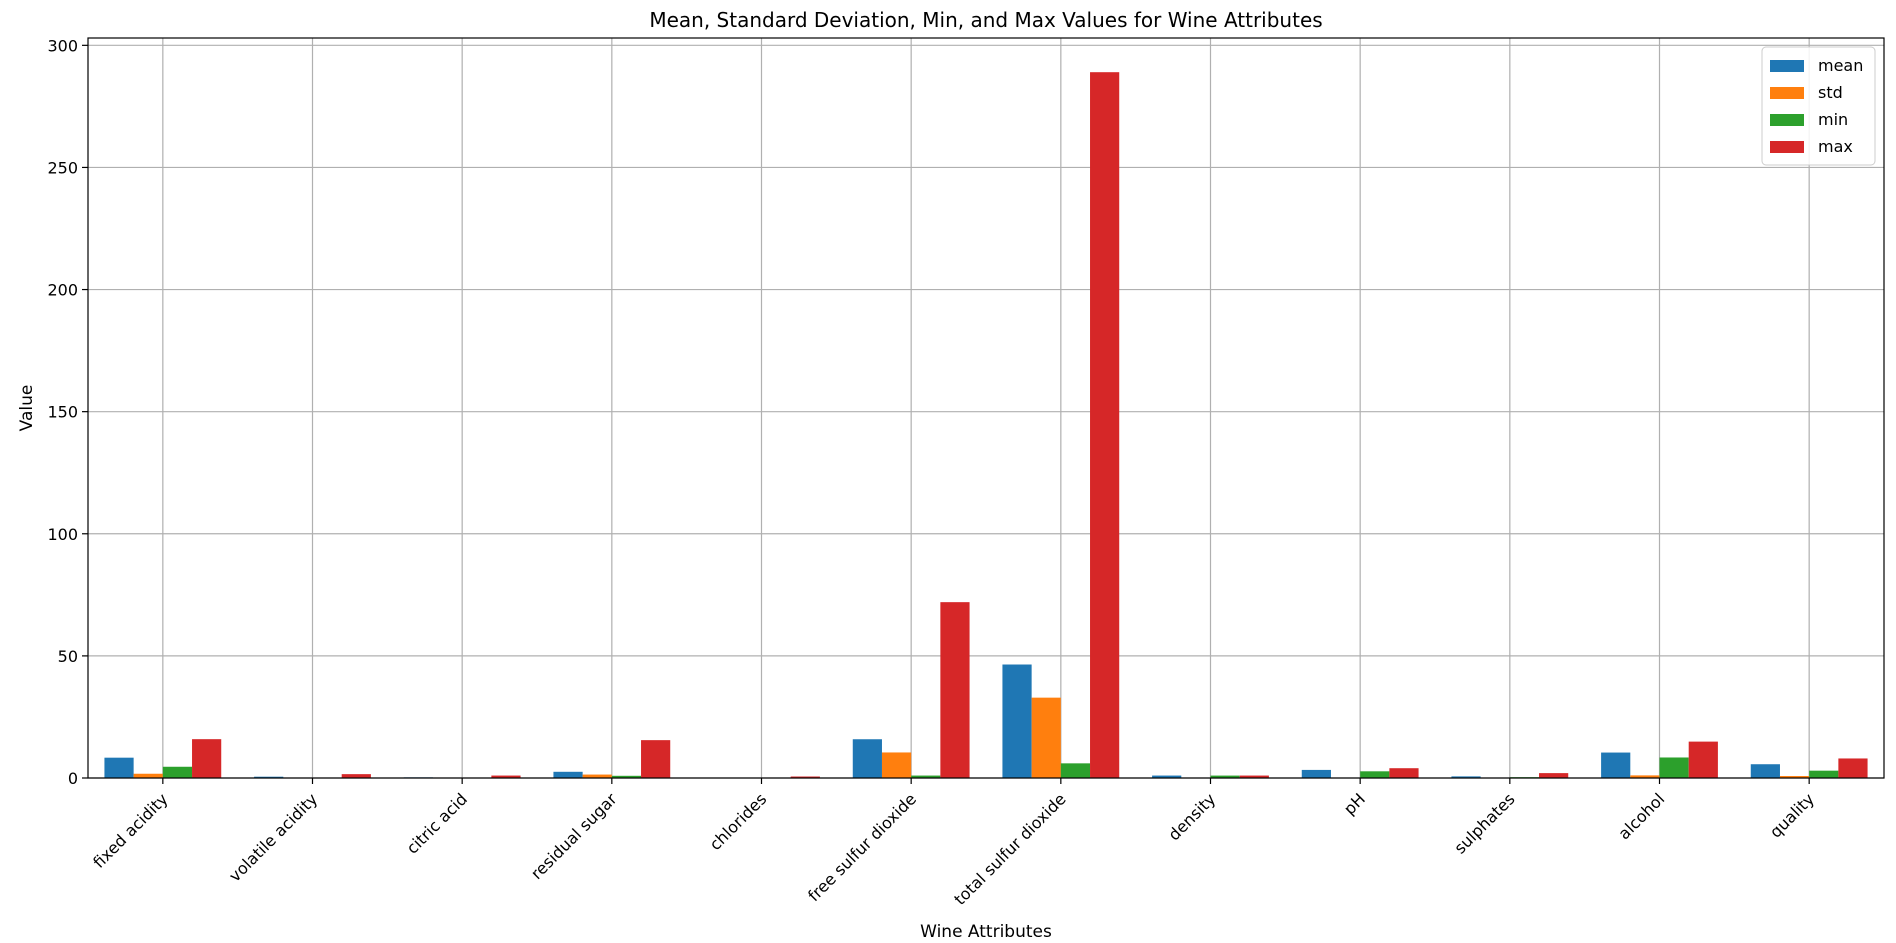 The image size is (1896, 943). I want to click on y-tick-label: 100, so click(62, 534).